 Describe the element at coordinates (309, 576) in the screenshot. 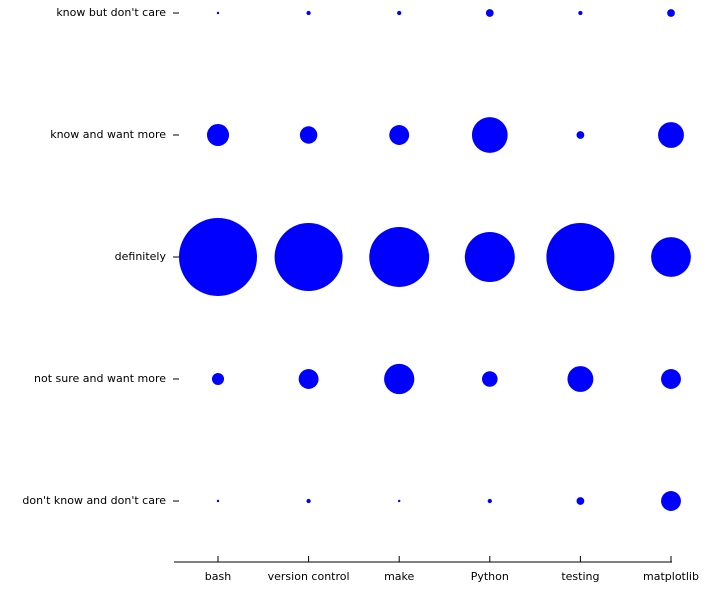

I see `x-tick-label: version control` at that location.